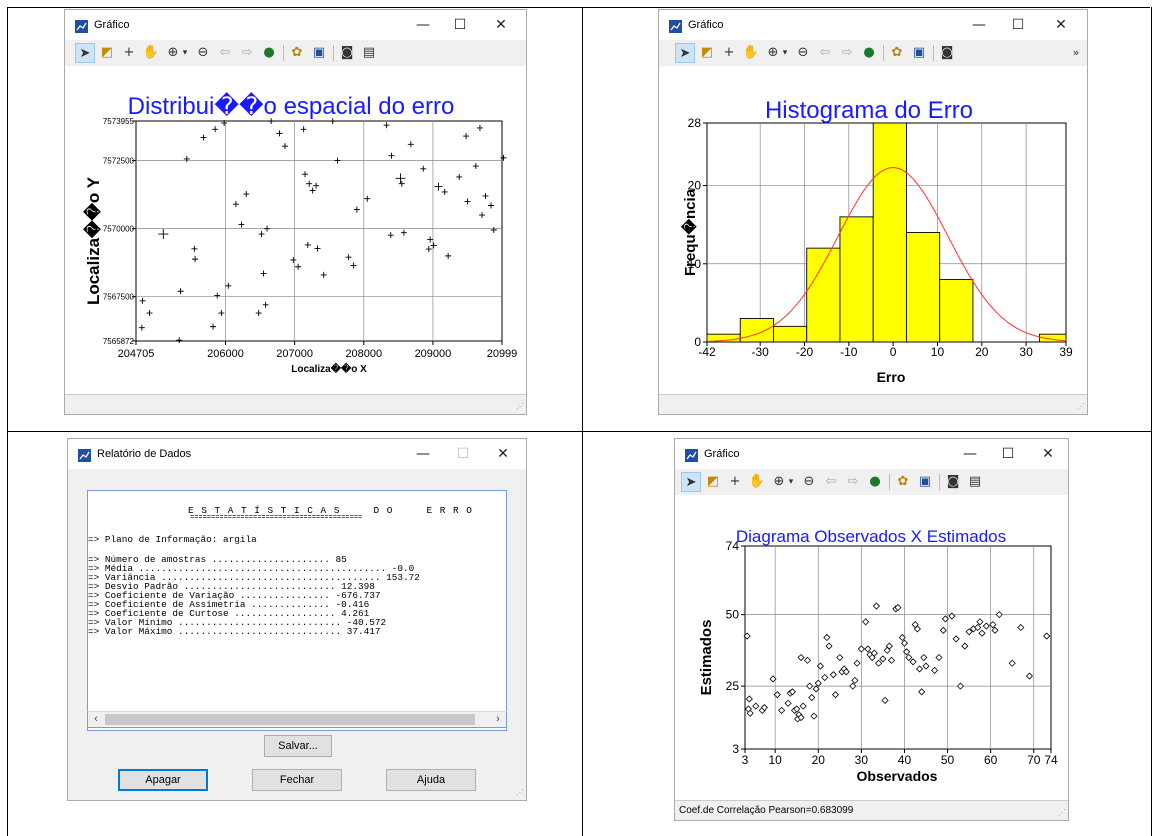  Describe the element at coordinates (982, 352) in the screenshot. I see `x-tick-label: 20` at that location.